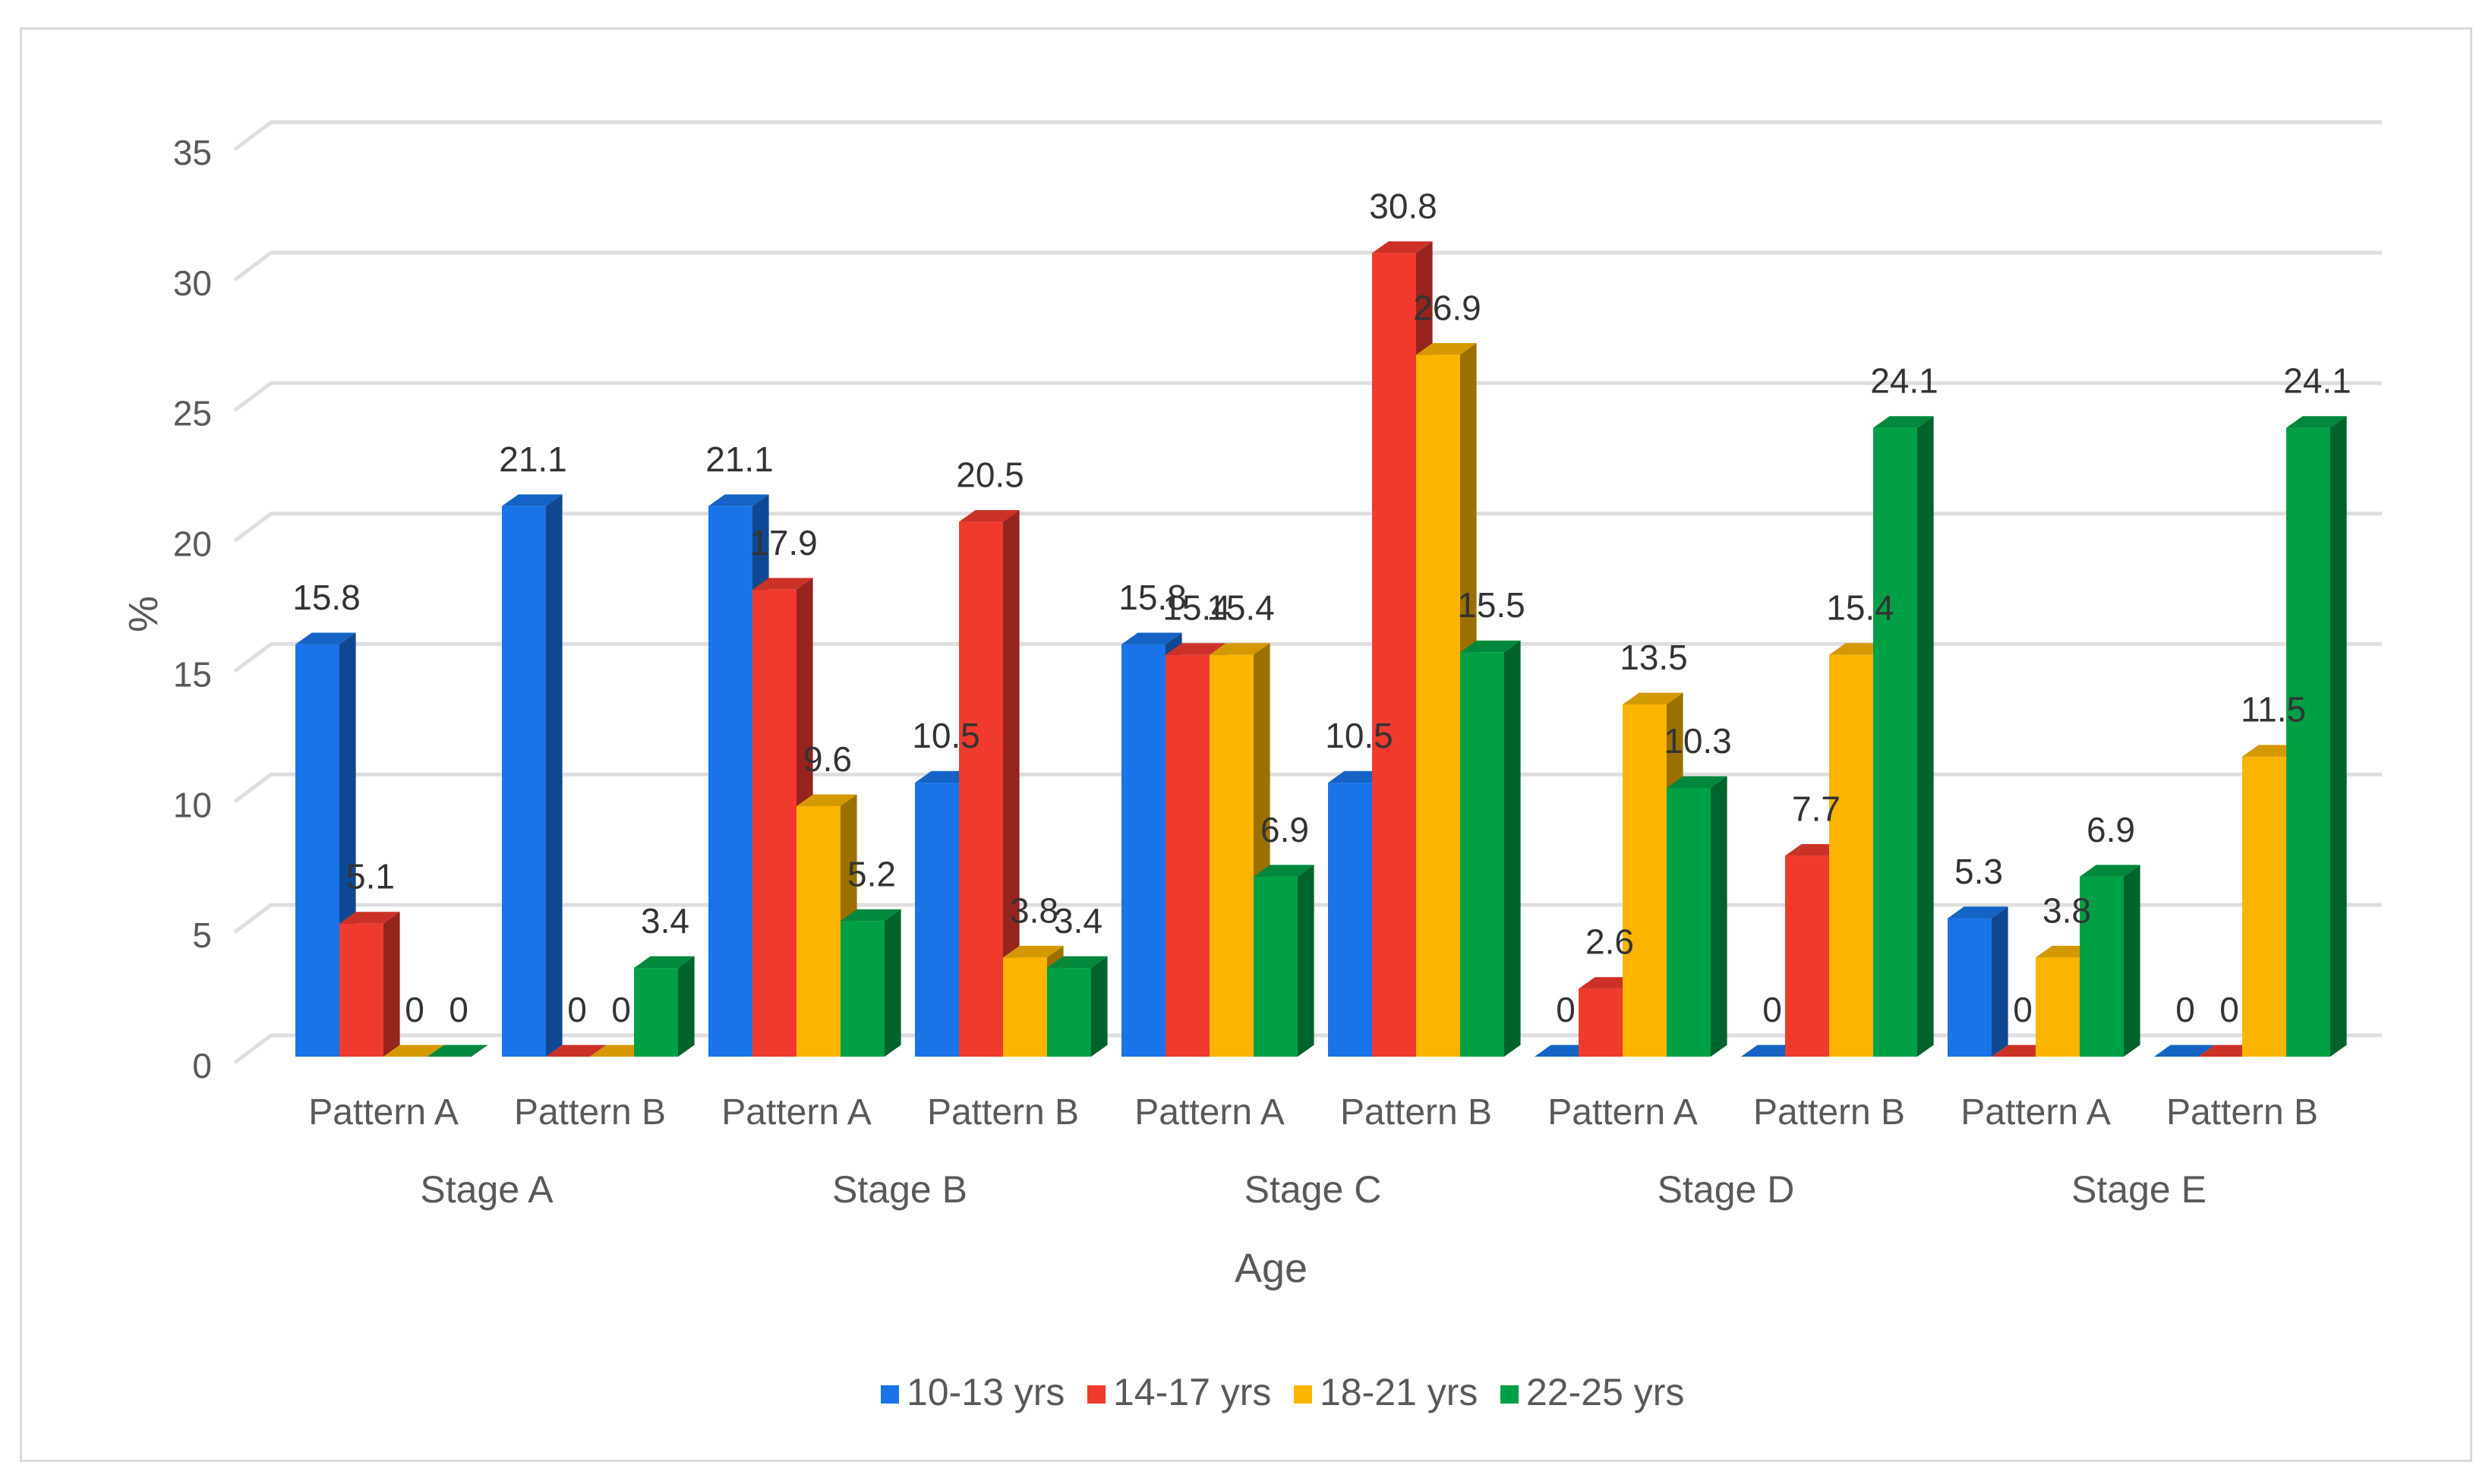 The image size is (2492, 1484). What do you see at coordinates (1491, 605) in the screenshot?
I see `data-label: 15.5` at bounding box center [1491, 605].